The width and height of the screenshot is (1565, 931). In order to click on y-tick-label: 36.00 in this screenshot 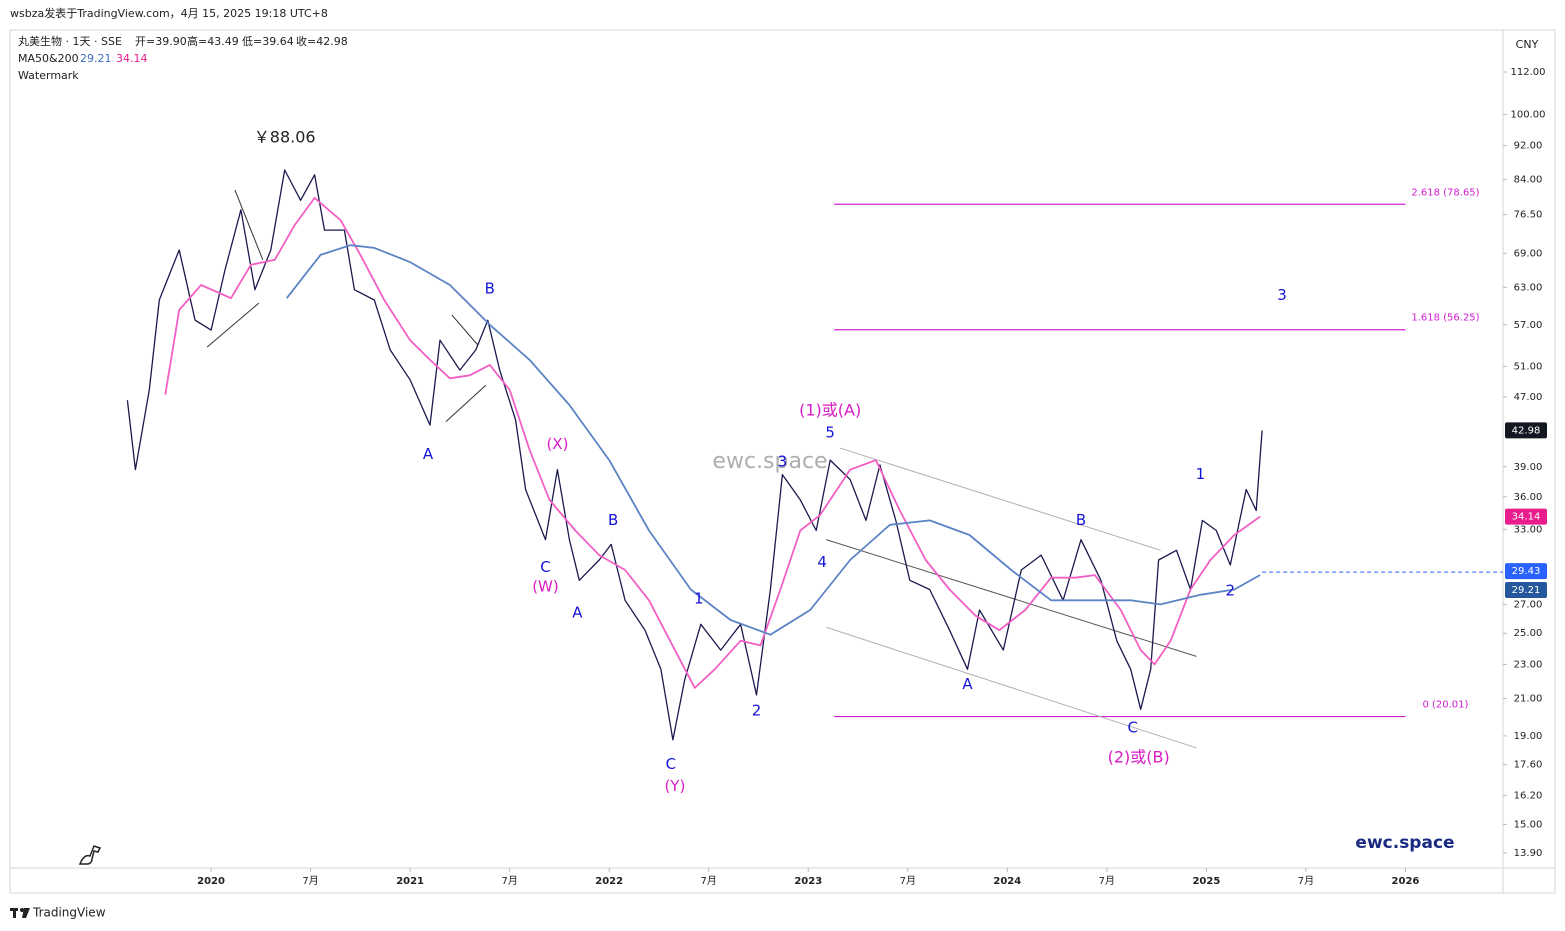, I will do `click(1528, 497)`.